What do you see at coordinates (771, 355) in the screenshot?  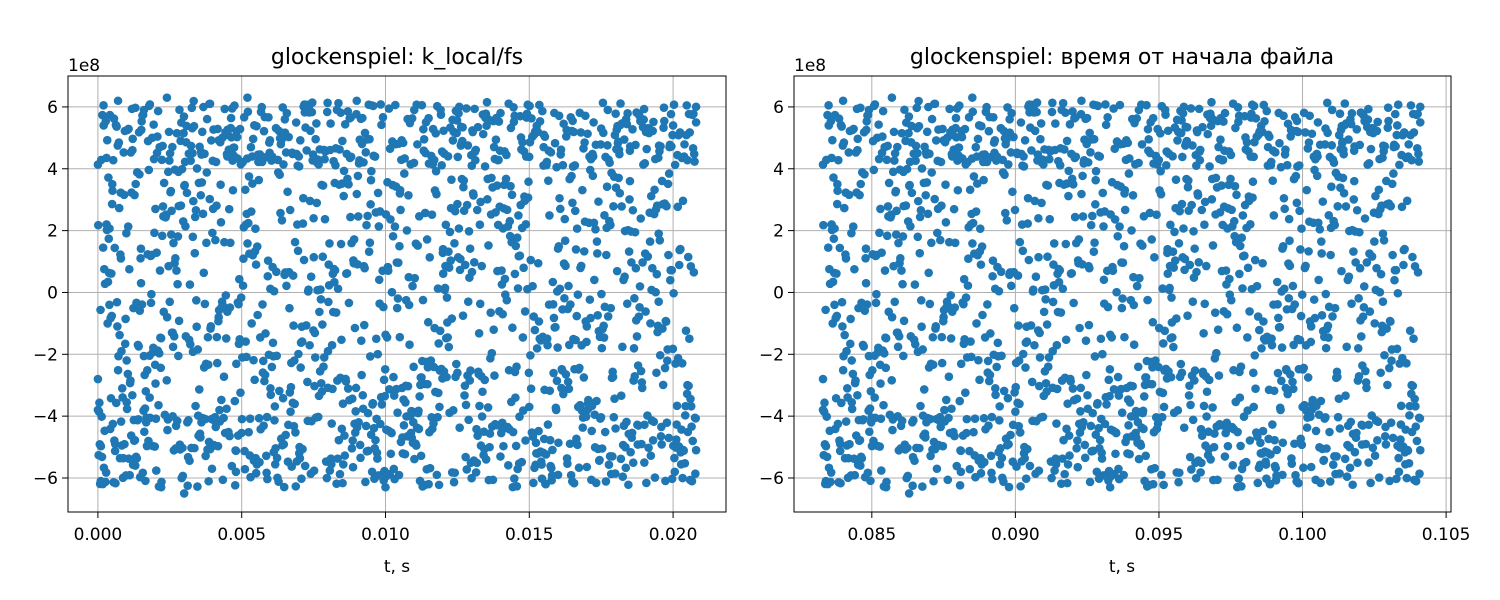 I see `y-tick-label: −2` at bounding box center [771, 355].